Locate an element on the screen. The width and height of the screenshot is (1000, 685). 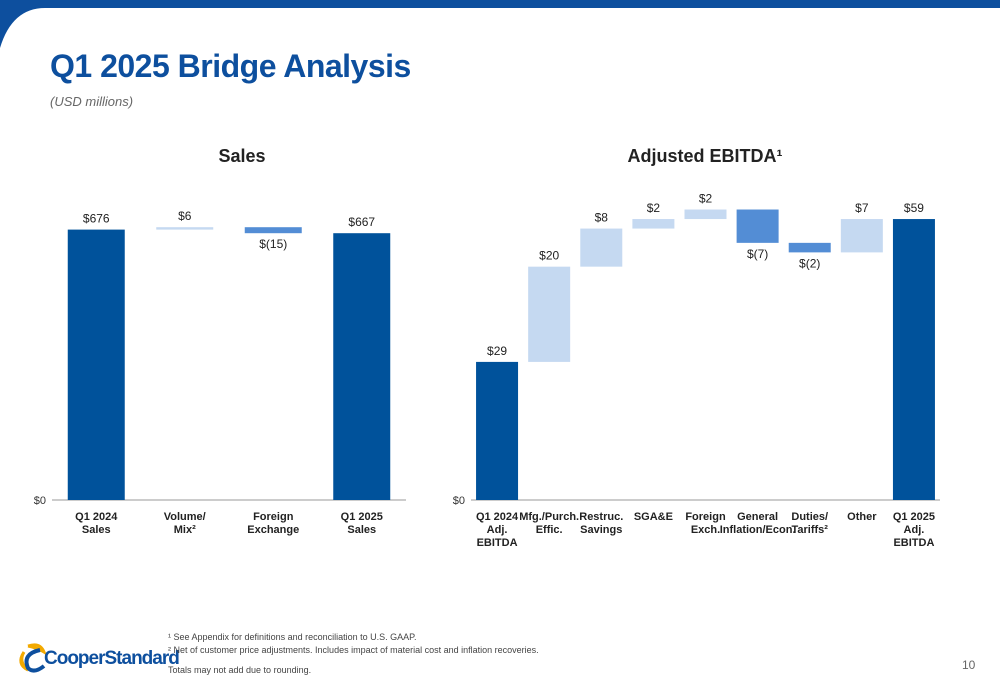
x-tick-label: Foreign Exch. is located at coordinates (705, 523).